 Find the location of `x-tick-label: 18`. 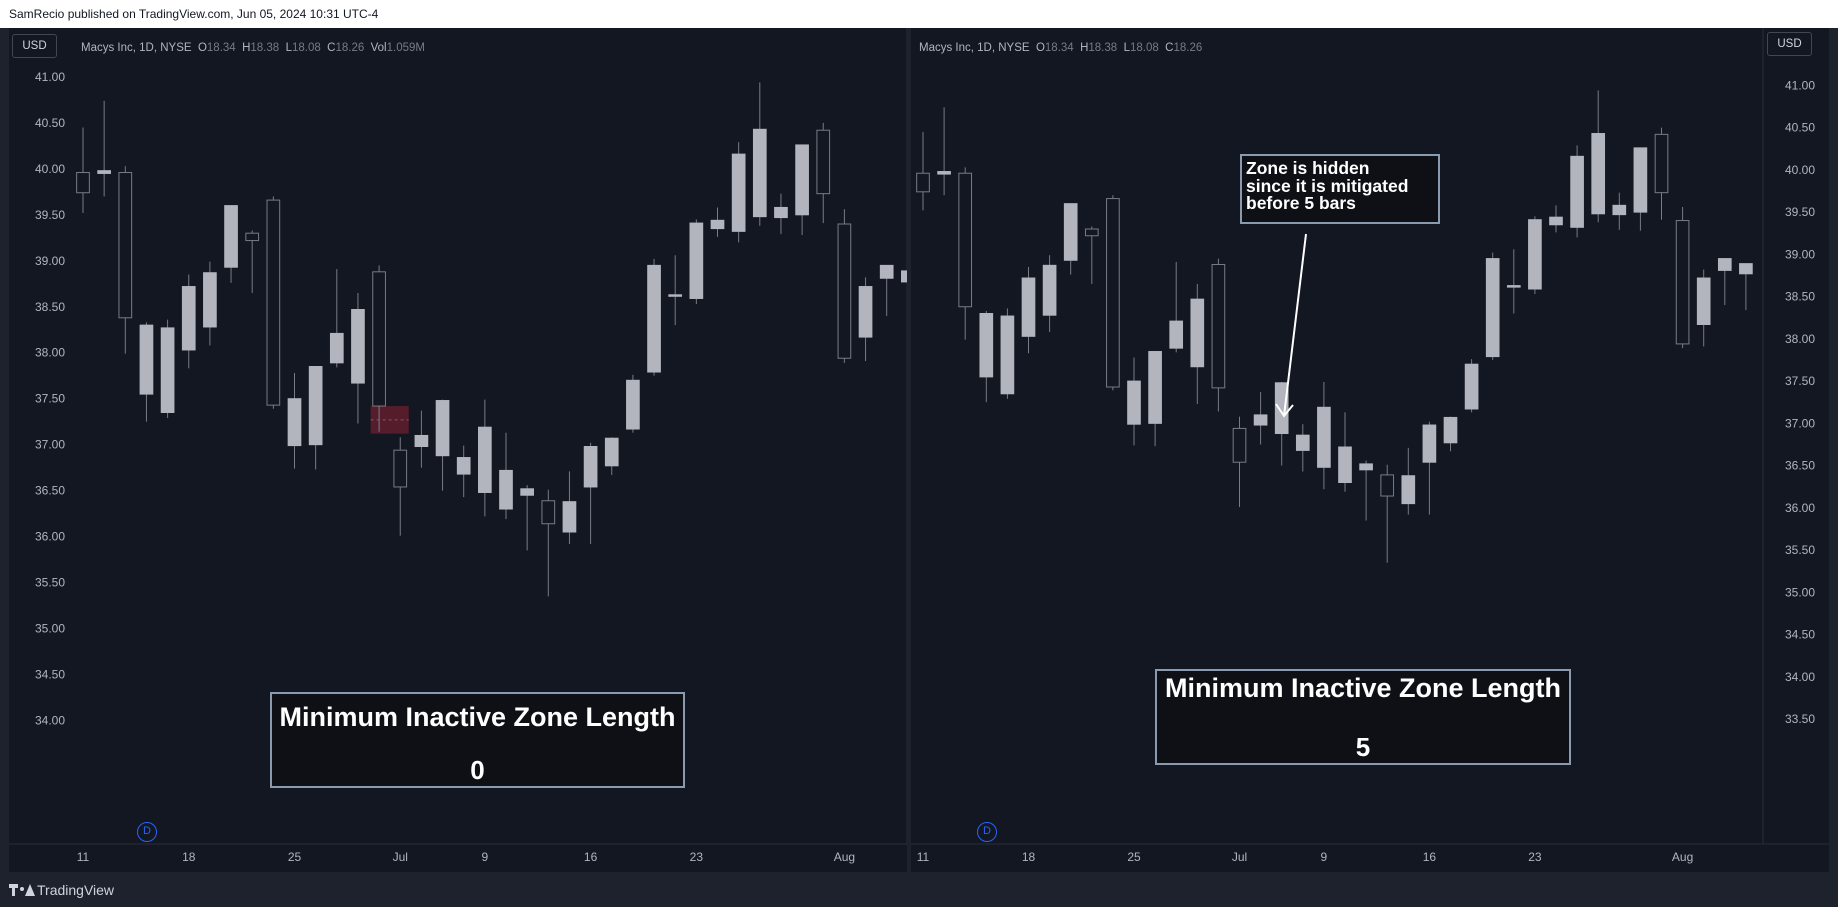

x-tick-label: 18 is located at coordinates (189, 857).